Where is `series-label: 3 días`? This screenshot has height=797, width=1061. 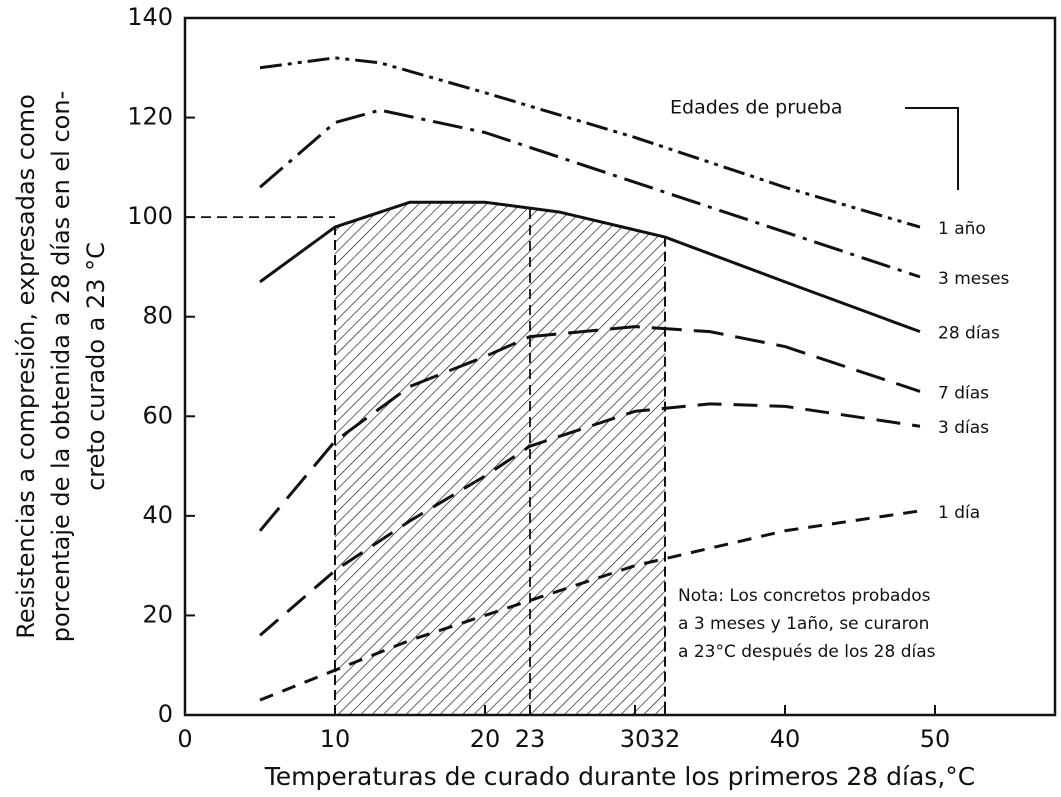 series-label: 3 días is located at coordinates (963, 428).